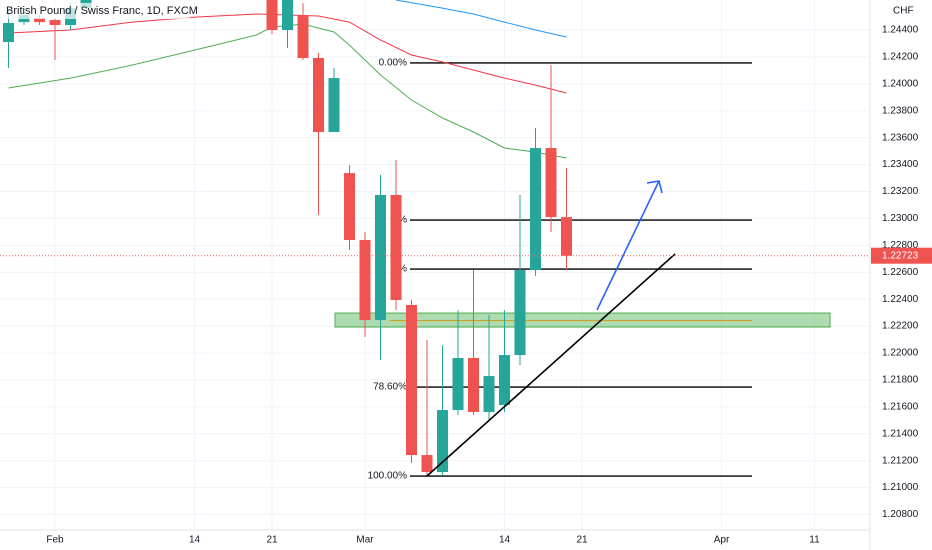 This screenshot has width=932, height=550. What do you see at coordinates (900, 299) in the screenshot?
I see `y-tick-label: 1.22400` at bounding box center [900, 299].